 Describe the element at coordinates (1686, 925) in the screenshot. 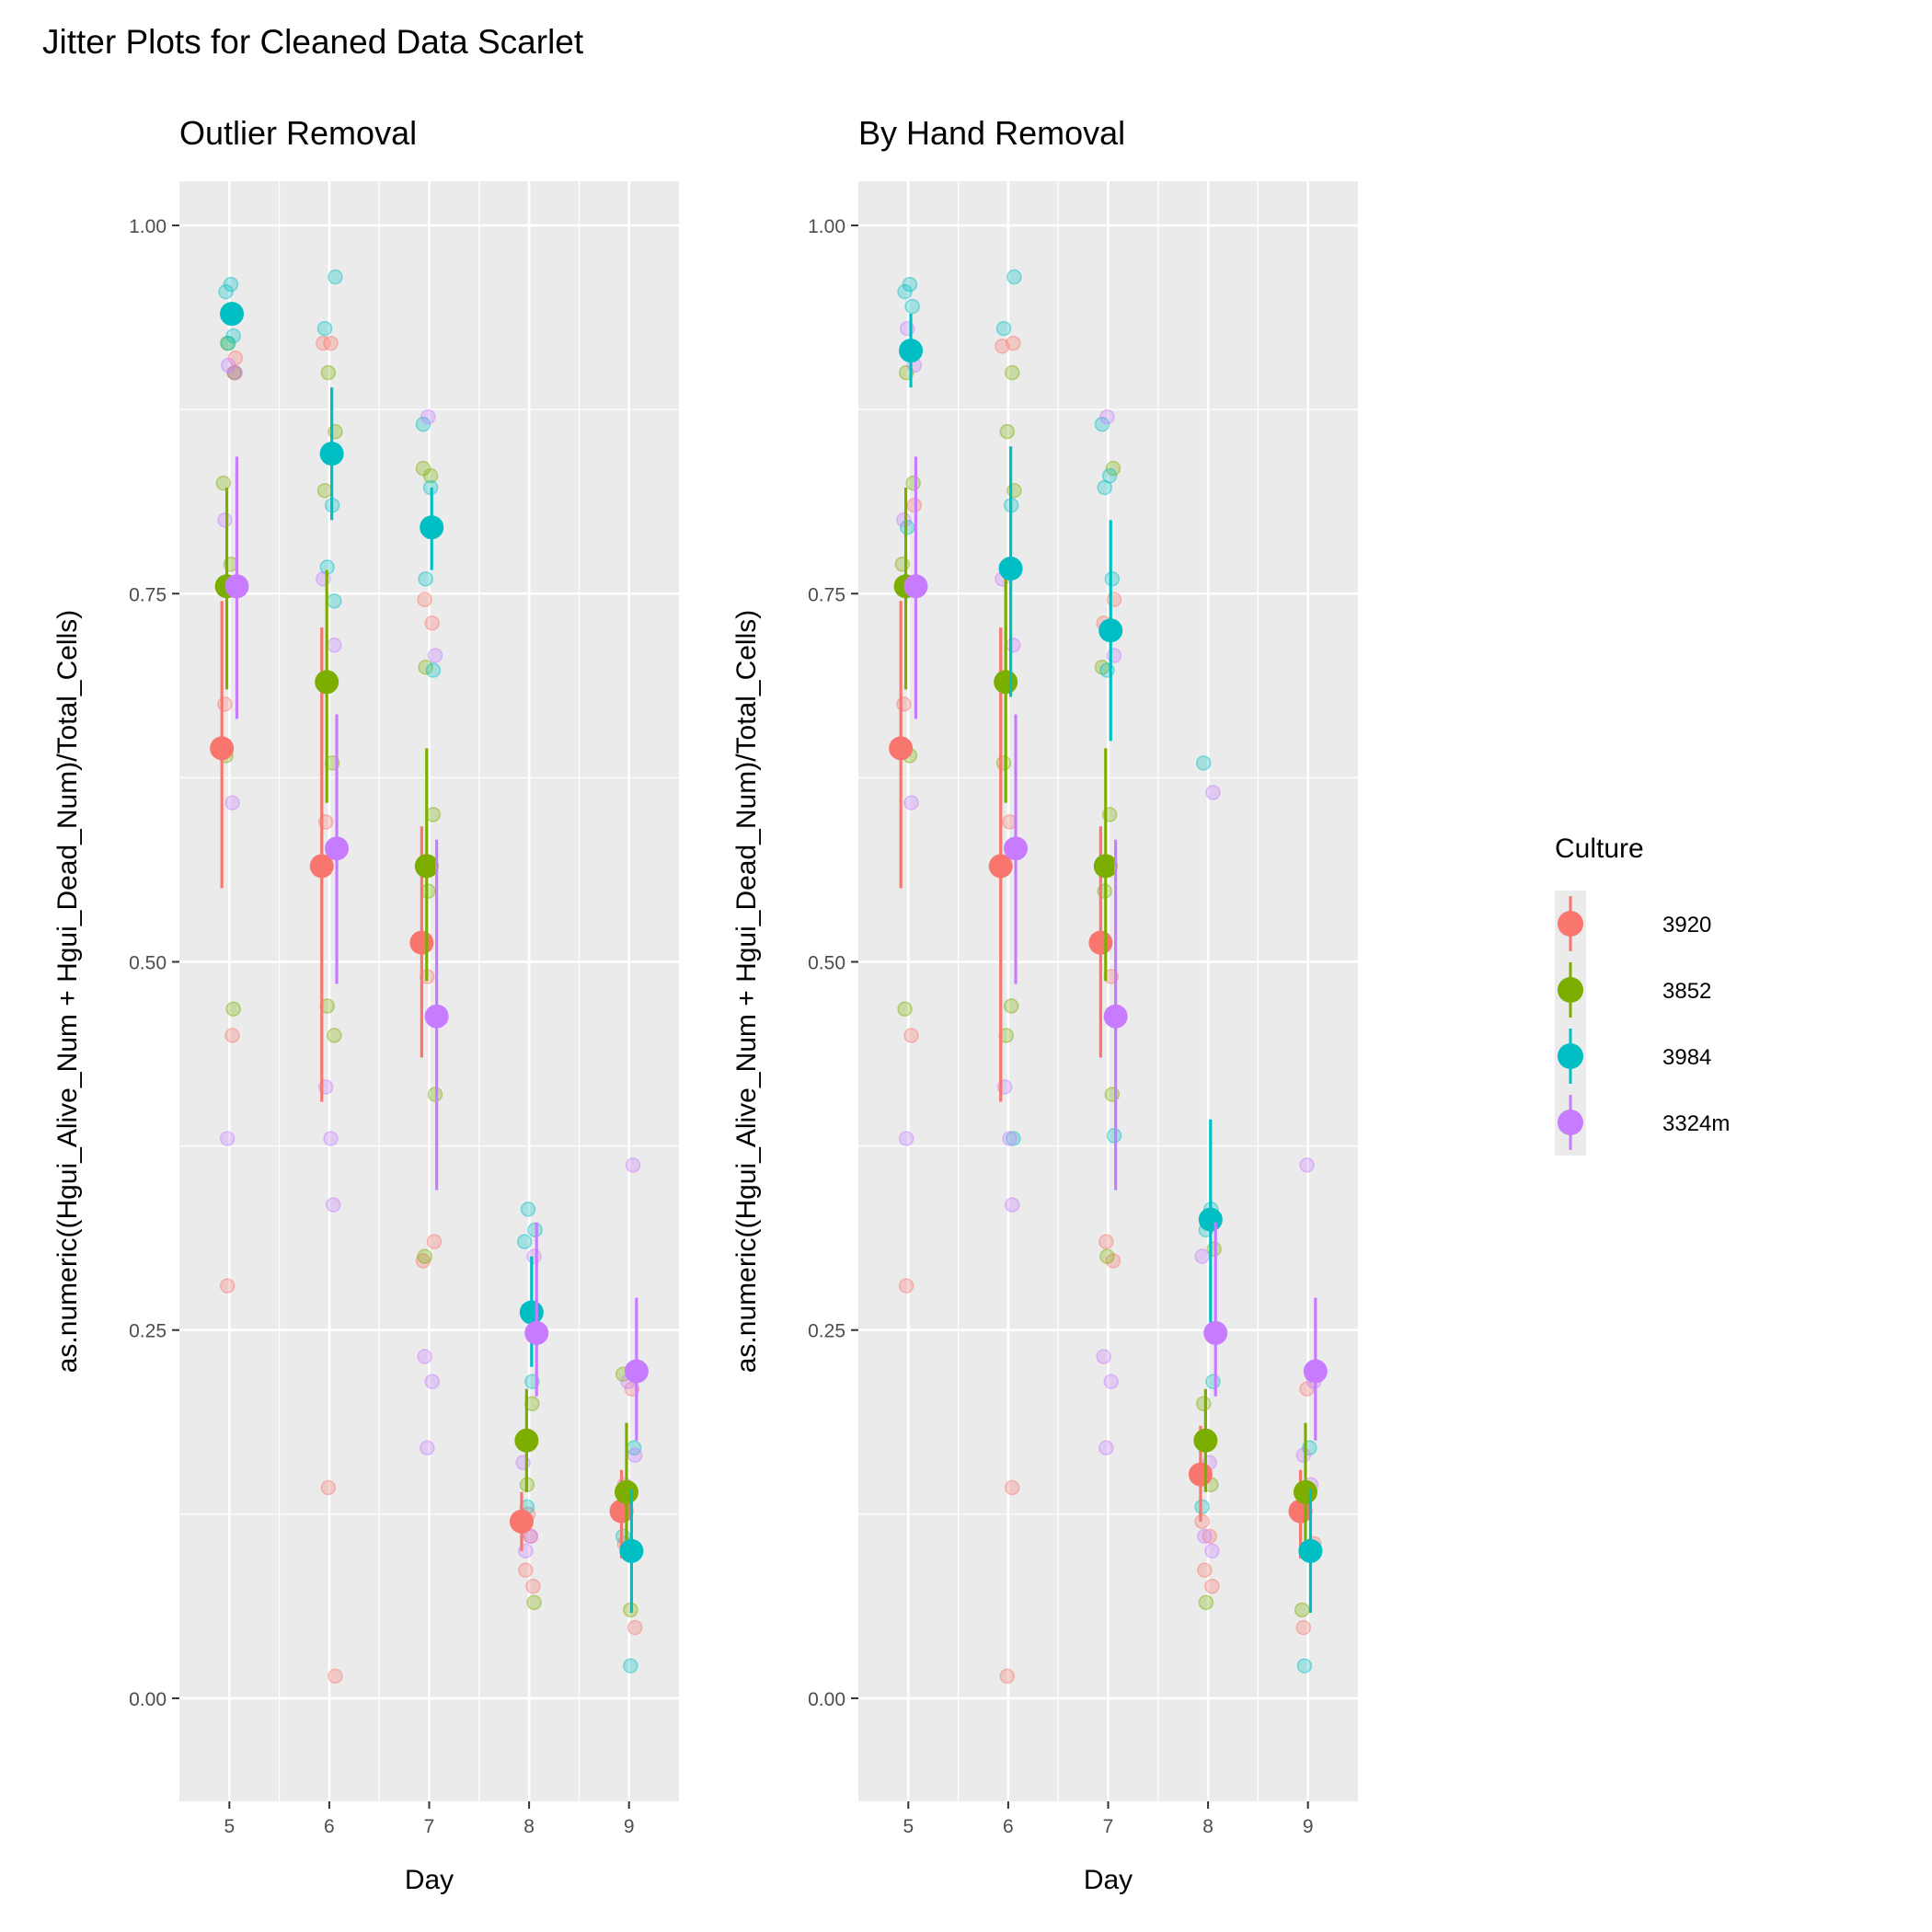

I see `legend-label: 3920` at that location.